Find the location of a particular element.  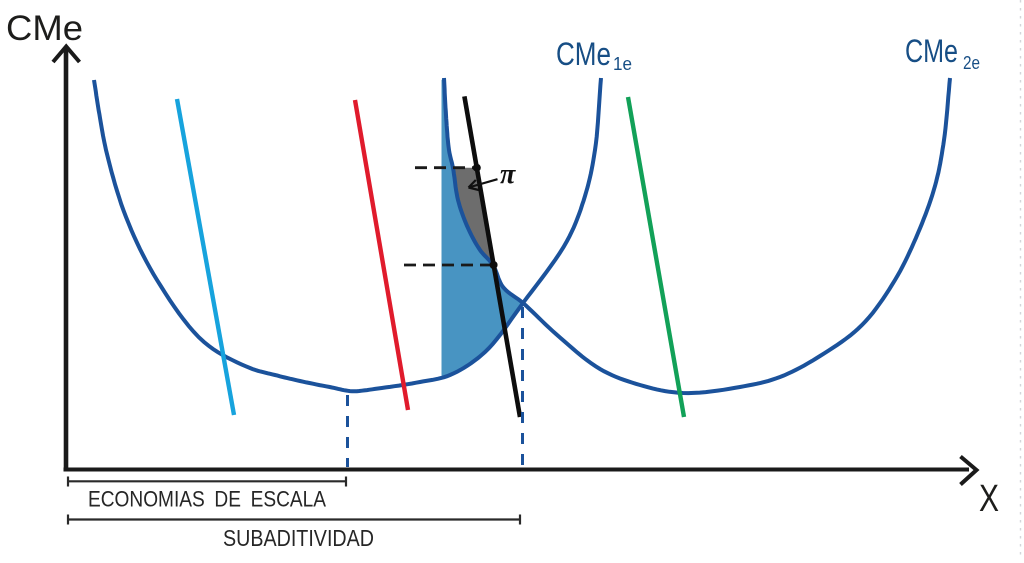

svg-text: SUBADITIVIDAD is located at coordinates (298, 538).